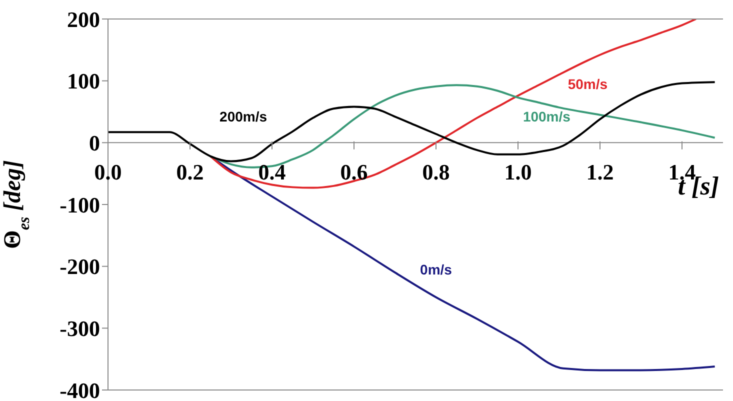 The width and height of the screenshot is (733, 401). I want to click on y-tick-label: 100, so click(83, 81).